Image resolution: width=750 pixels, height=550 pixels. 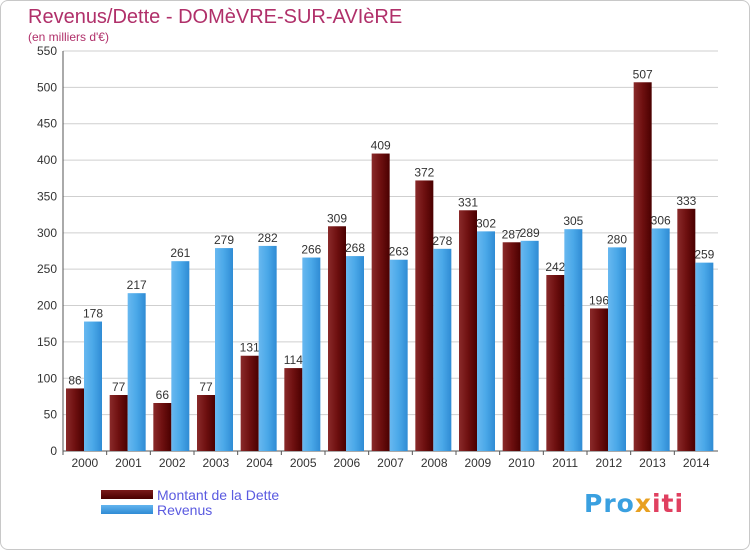 What do you see at coordinates (172, 463) in the screenshot?
I see `x-tick-label: 2002` at bounding box center [172, 463].